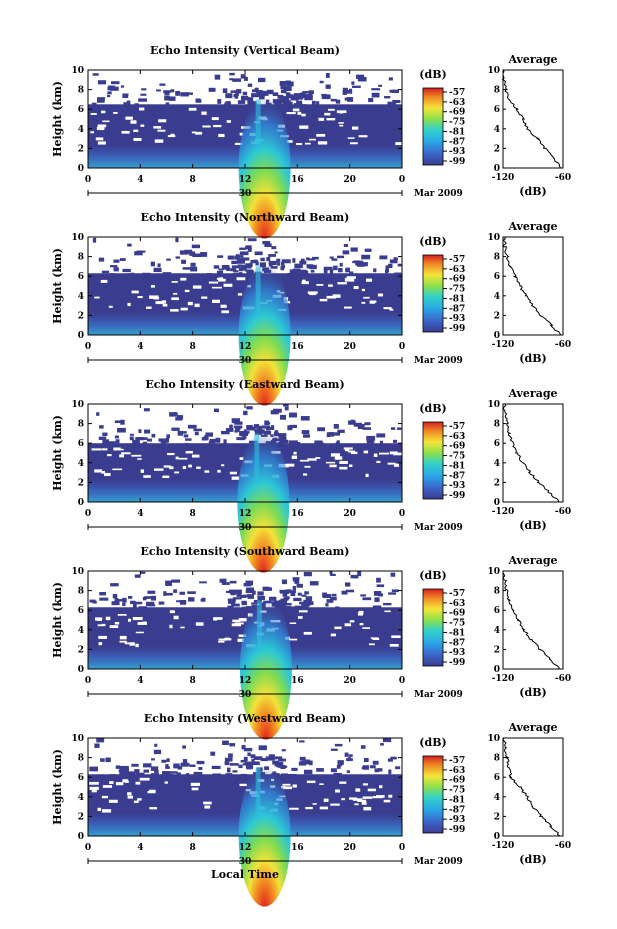 The width and height of the screenshot is (617, 929). Describe the element at coordinates (193, 848) in the screenshot. I see `x-tick-label: 8` at that location.